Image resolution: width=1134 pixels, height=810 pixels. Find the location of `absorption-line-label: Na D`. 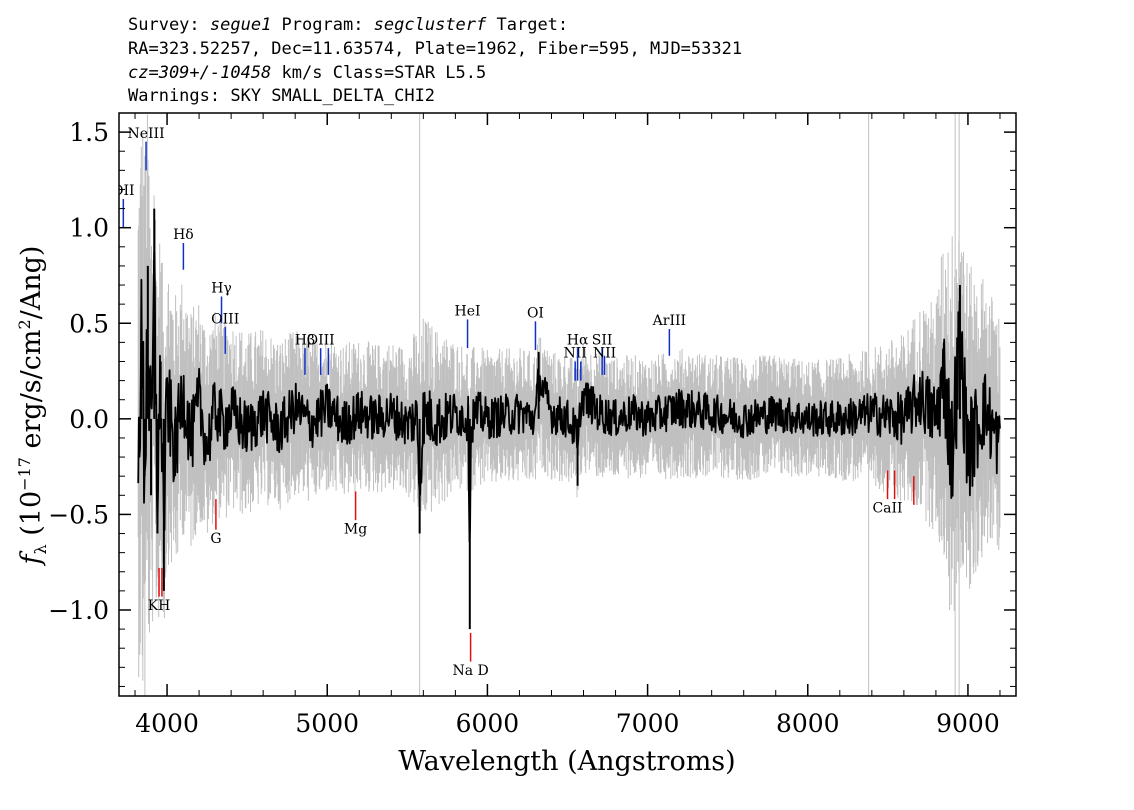

absorption-line-label: Na D is located at coordinates (470, 671).